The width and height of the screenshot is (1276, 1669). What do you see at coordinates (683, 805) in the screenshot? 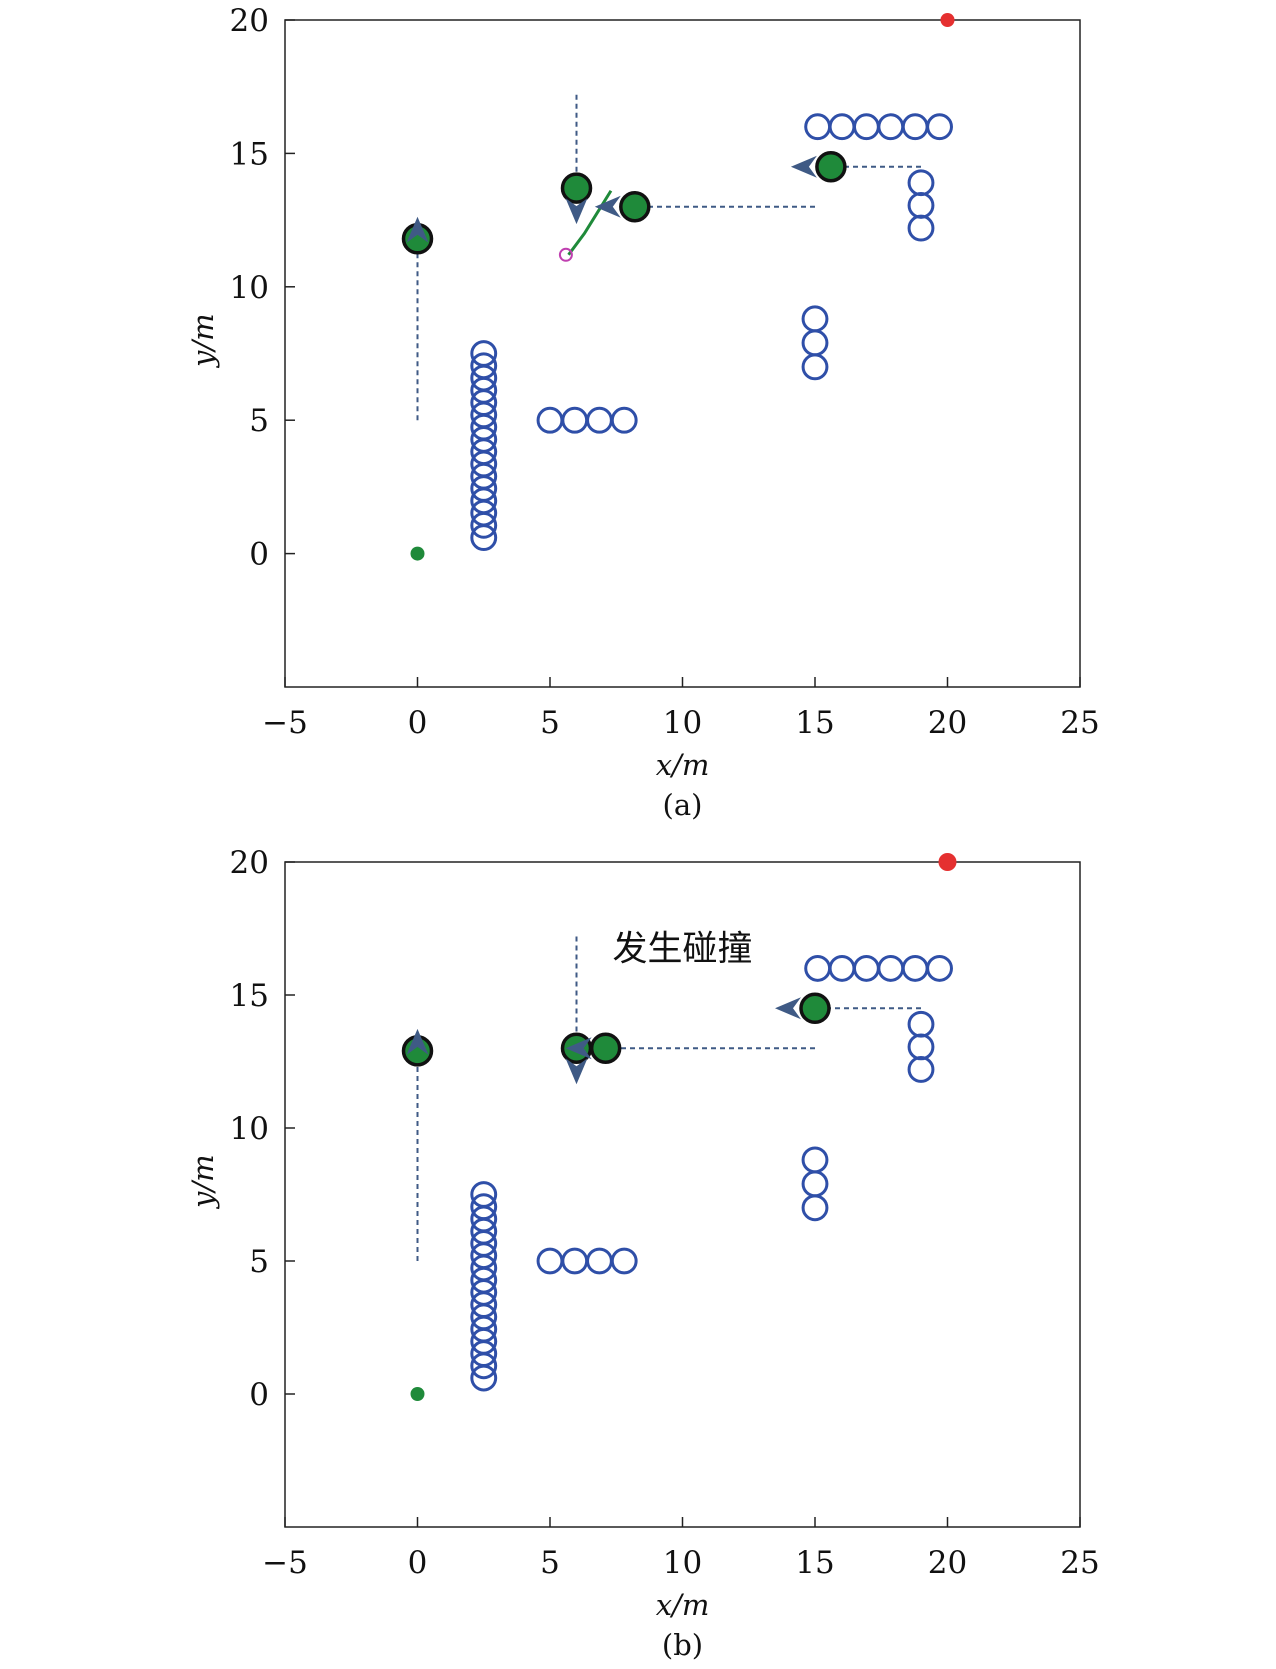
I see `panel-label: (a)` at bounding box center [683, 805].